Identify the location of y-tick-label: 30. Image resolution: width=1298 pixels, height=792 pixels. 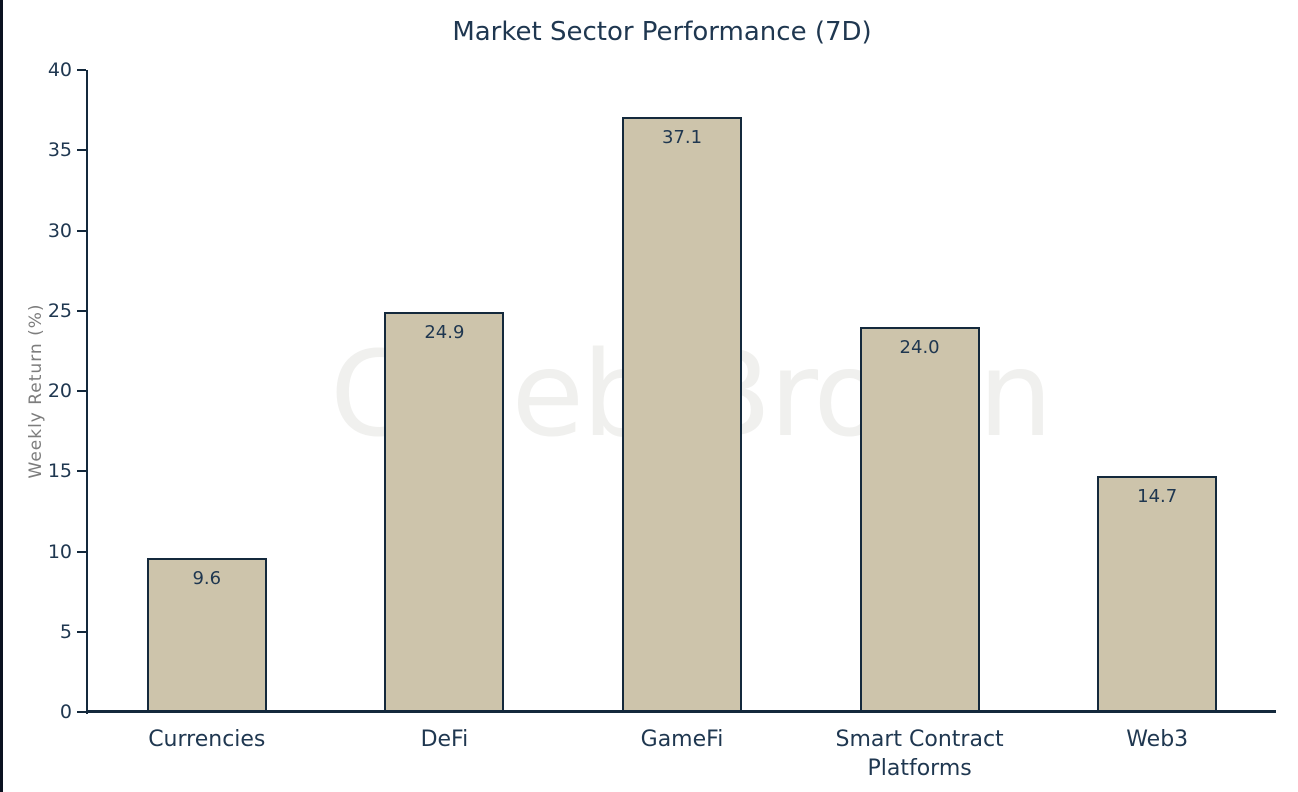
(59, 230).